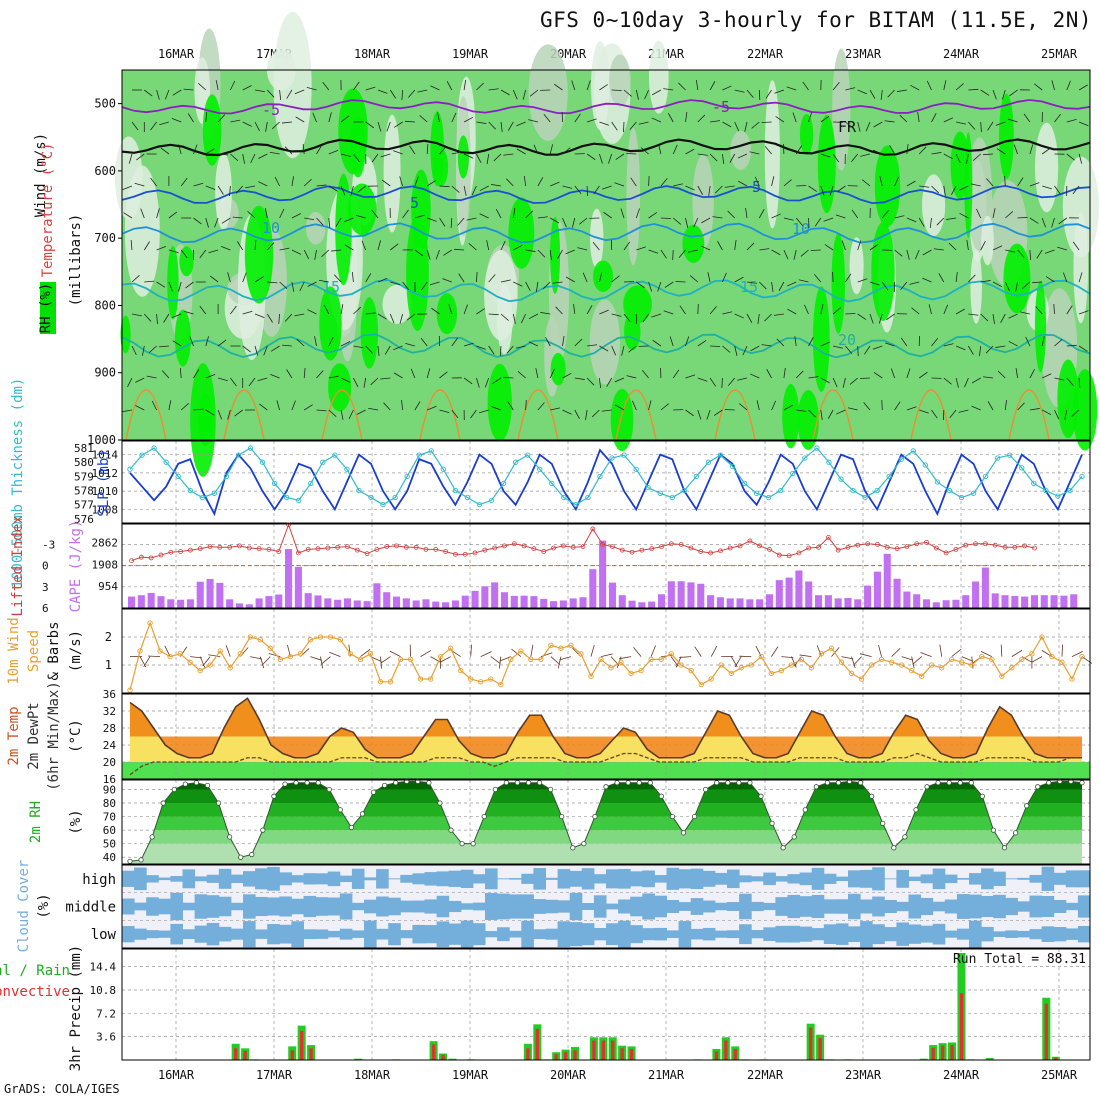 The image size is (1100, 1100). I want to click on rh-band, so click(606, 810).